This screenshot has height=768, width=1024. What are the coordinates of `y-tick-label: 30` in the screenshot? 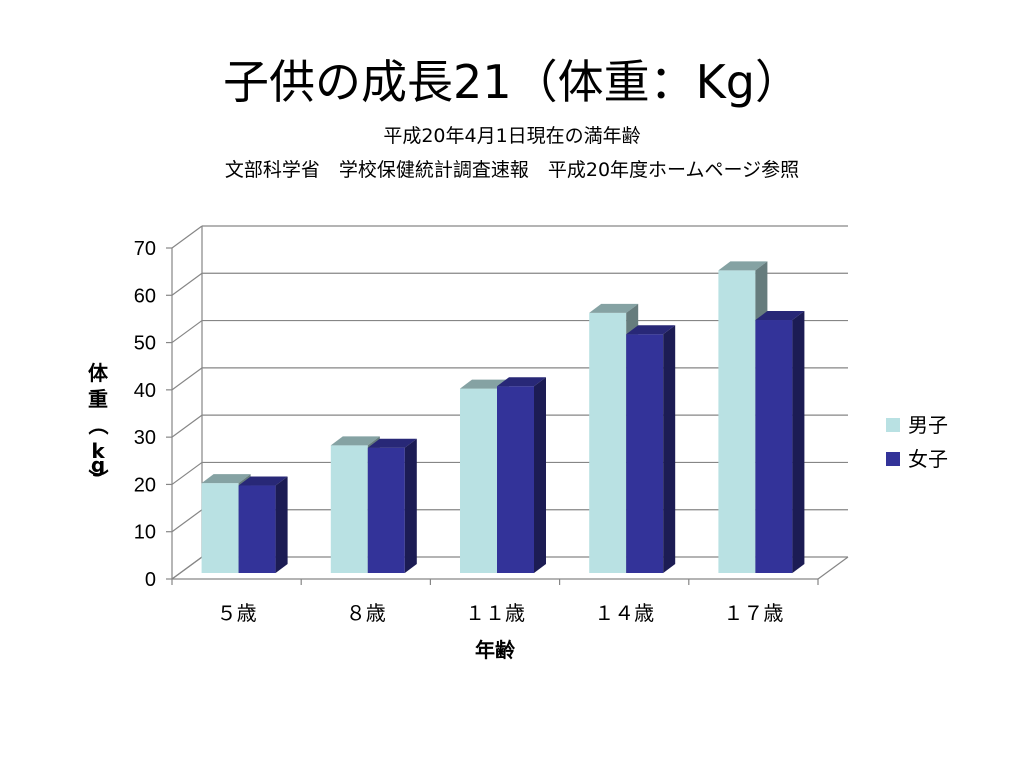 It's located at (145, 438).